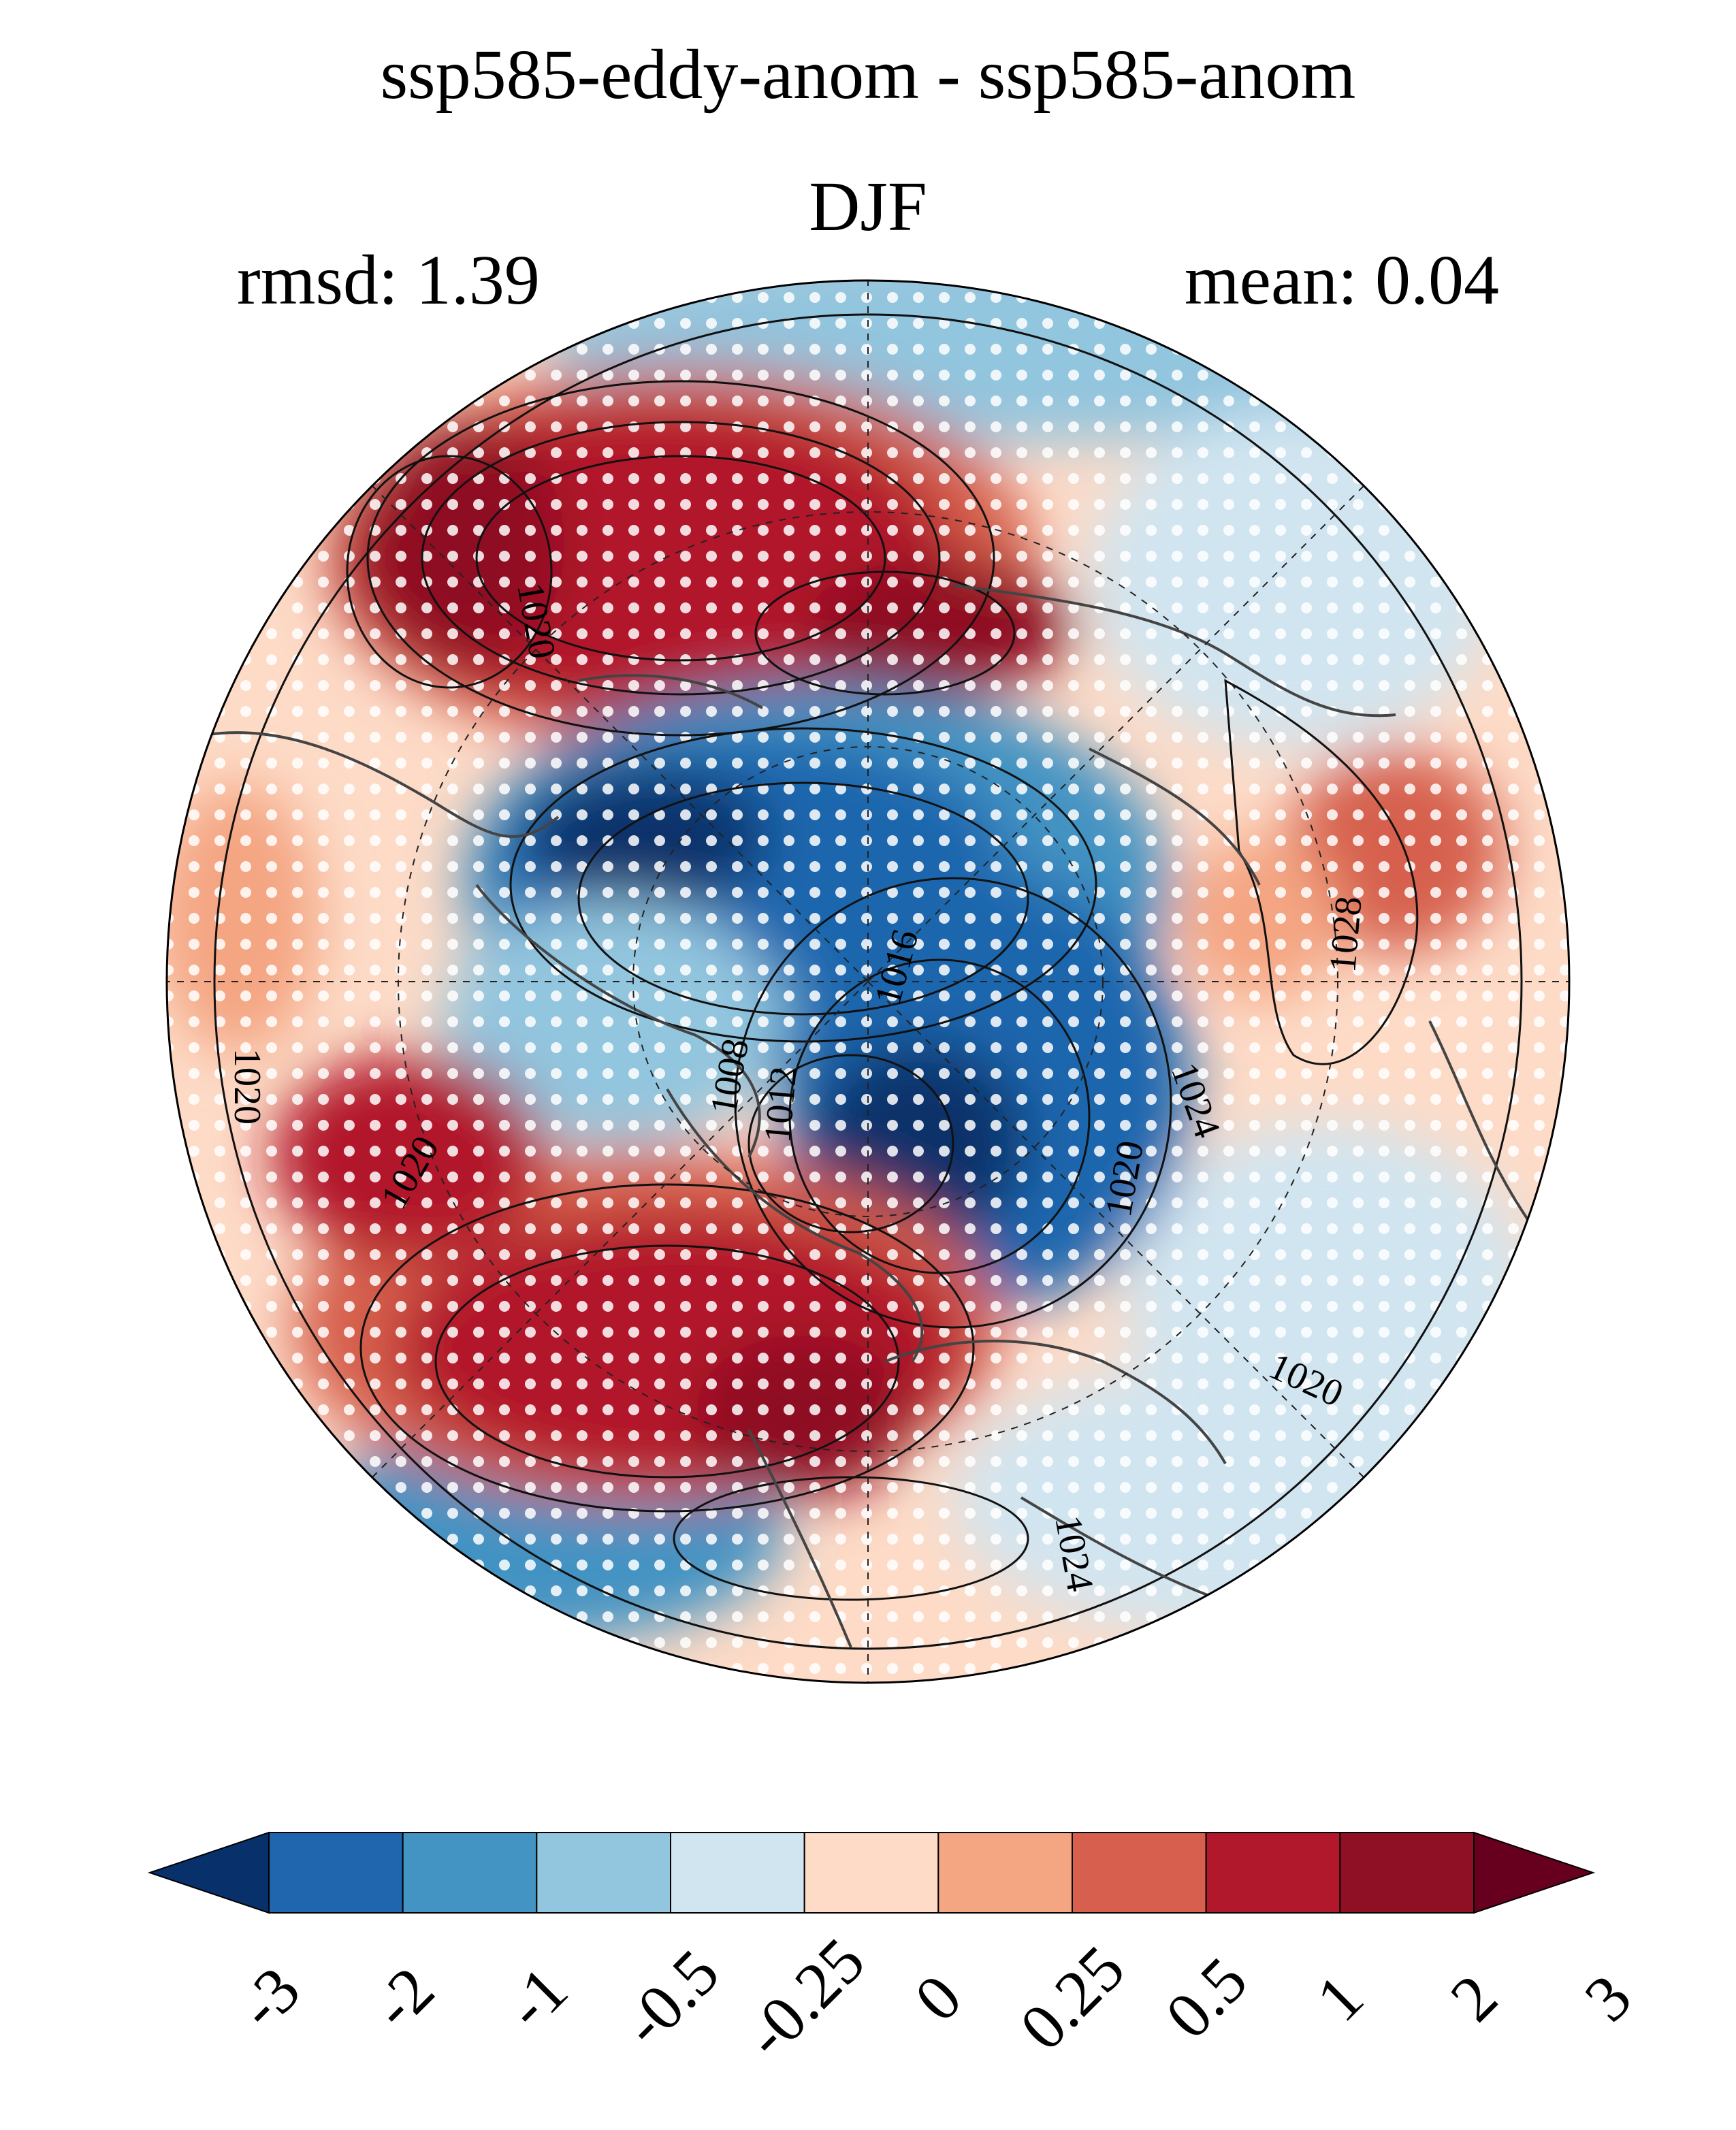  Describe the element at coordinates (247, 1086) in the screenshot. I see `contour-label: 1020` at that location.